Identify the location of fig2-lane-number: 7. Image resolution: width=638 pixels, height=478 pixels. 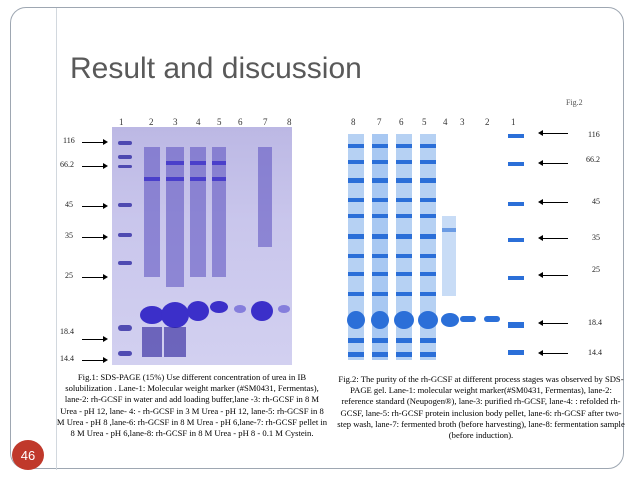
(379, 122).